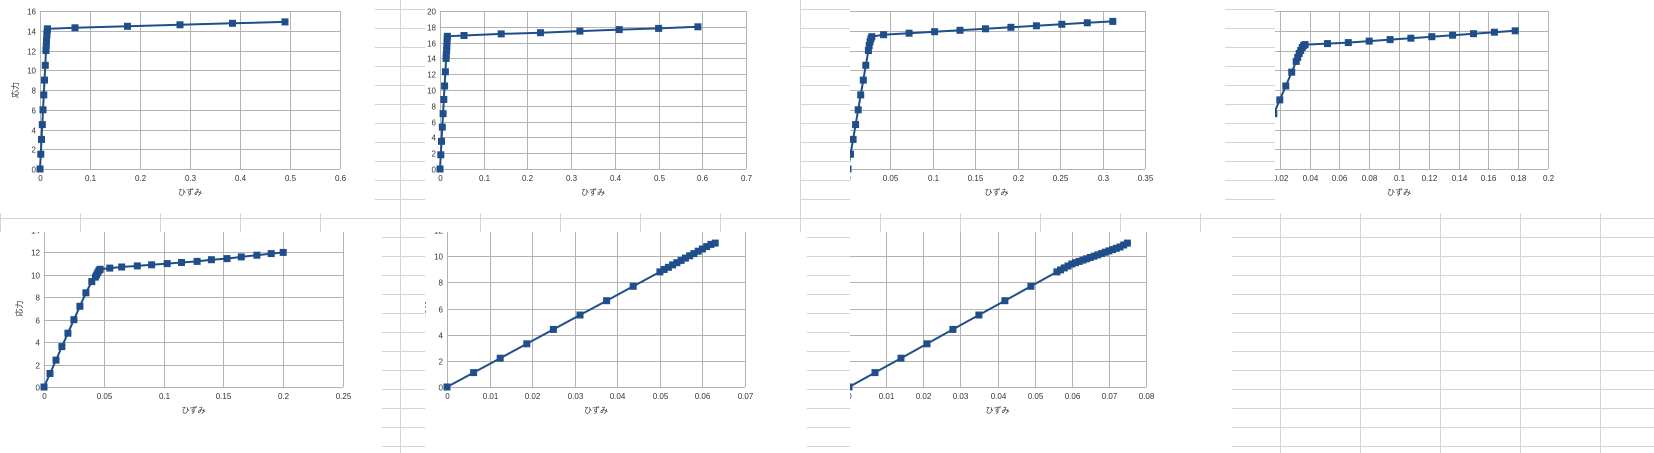 This screenshot has width=1654, height=453. Describe the element at coordinates (31, 71) in the screenshot. I see `y-tick-label: 10` at that location.